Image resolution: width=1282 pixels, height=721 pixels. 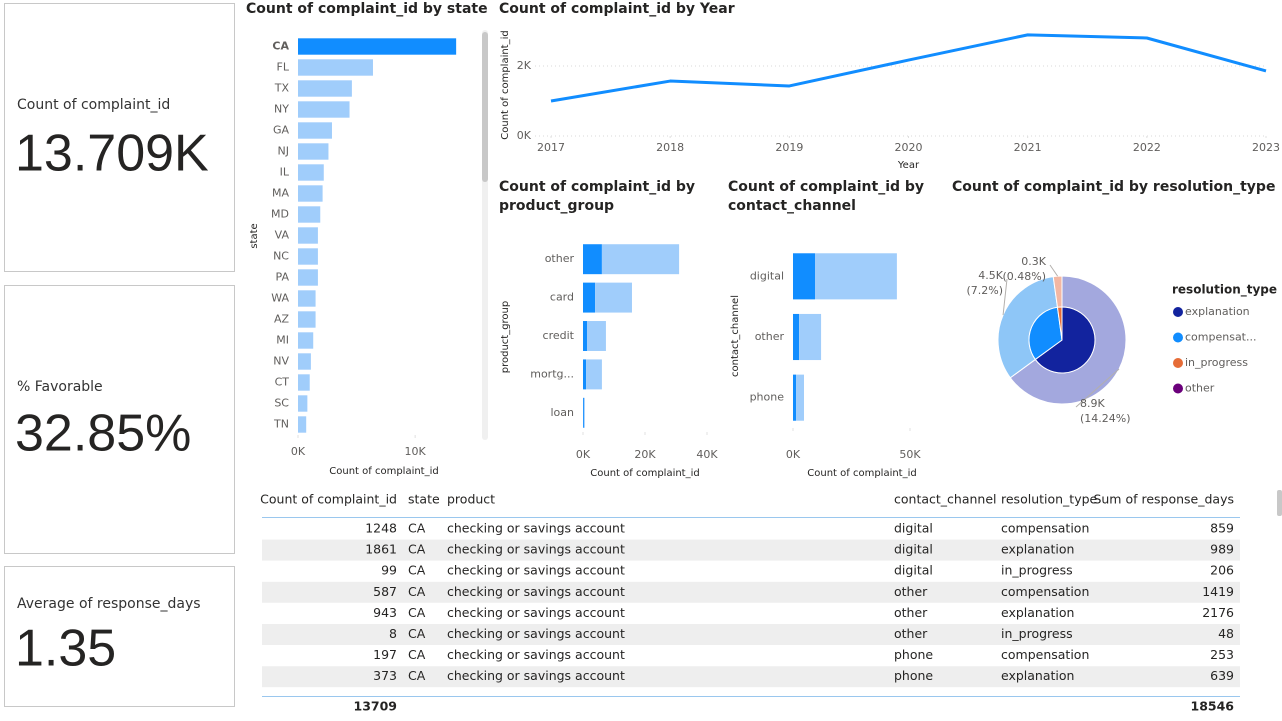 What do you see at coordinates (280, 214) in the screenshot?
I see `y-tick-label: MD` at bounding box center [280, 214].